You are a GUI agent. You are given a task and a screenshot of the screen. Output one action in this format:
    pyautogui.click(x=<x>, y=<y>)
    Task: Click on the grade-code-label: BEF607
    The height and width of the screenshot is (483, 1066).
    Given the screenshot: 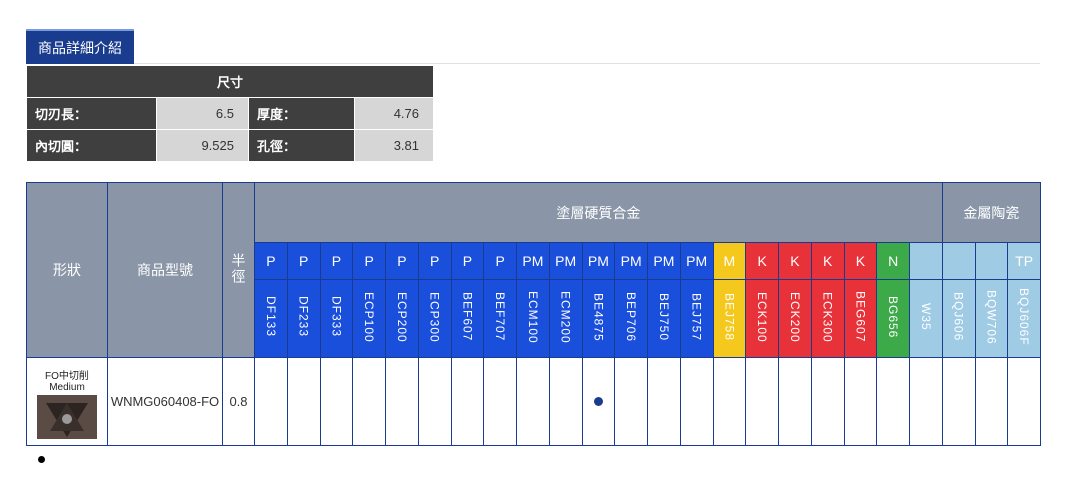 What is the action you would take?
    pyautogui.click(x=467, y=317)
    